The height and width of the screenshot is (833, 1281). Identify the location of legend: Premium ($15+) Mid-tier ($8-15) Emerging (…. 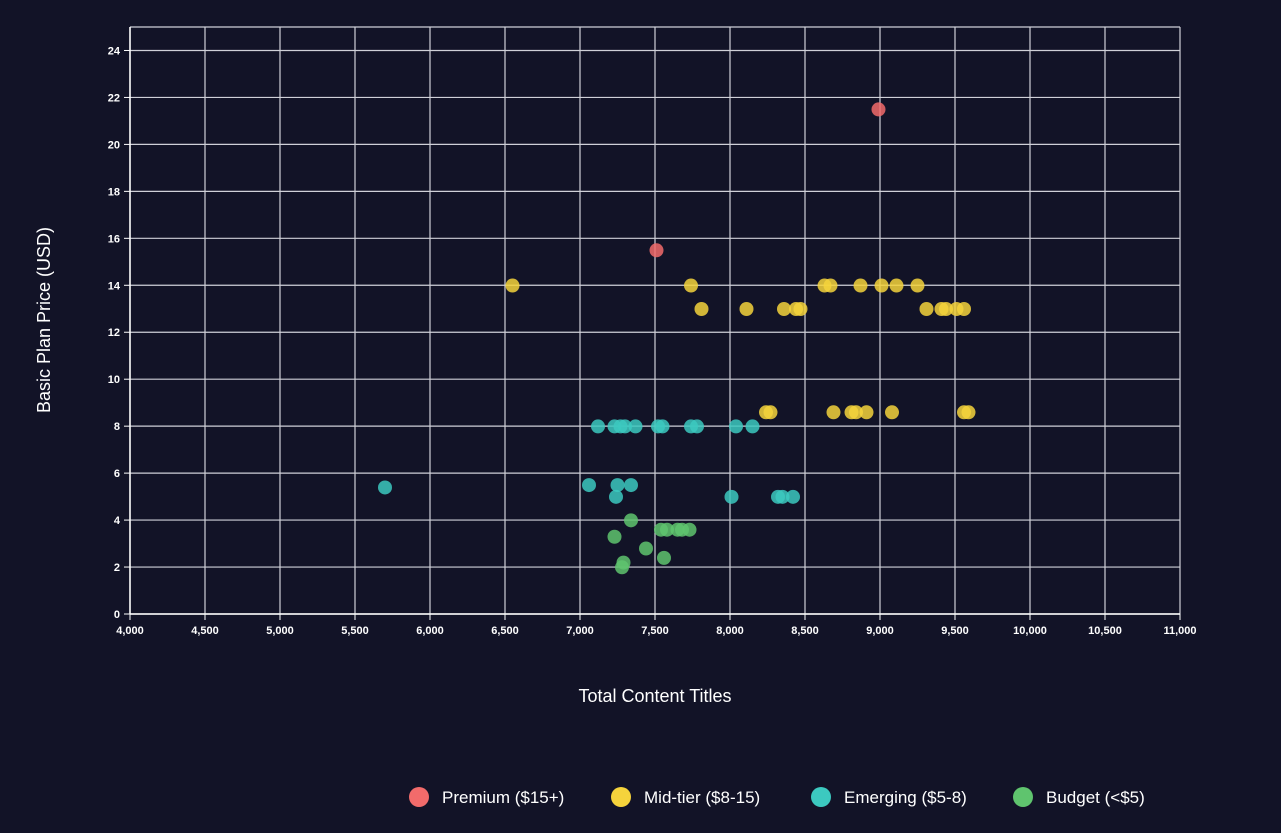
(777, 797).